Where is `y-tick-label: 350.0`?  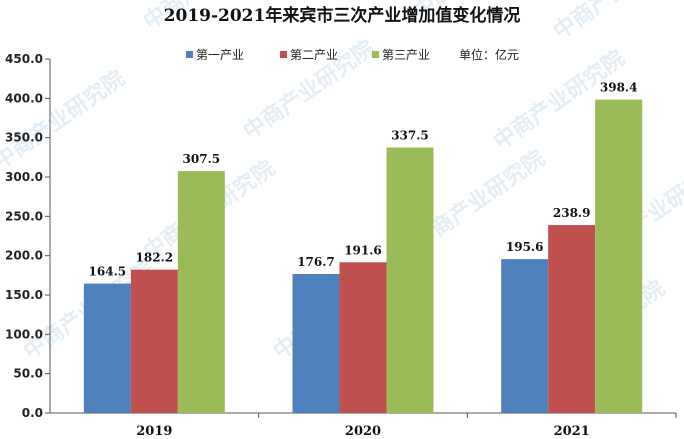 y-tick-label: 350.0 is located at coordinates (24, 138).